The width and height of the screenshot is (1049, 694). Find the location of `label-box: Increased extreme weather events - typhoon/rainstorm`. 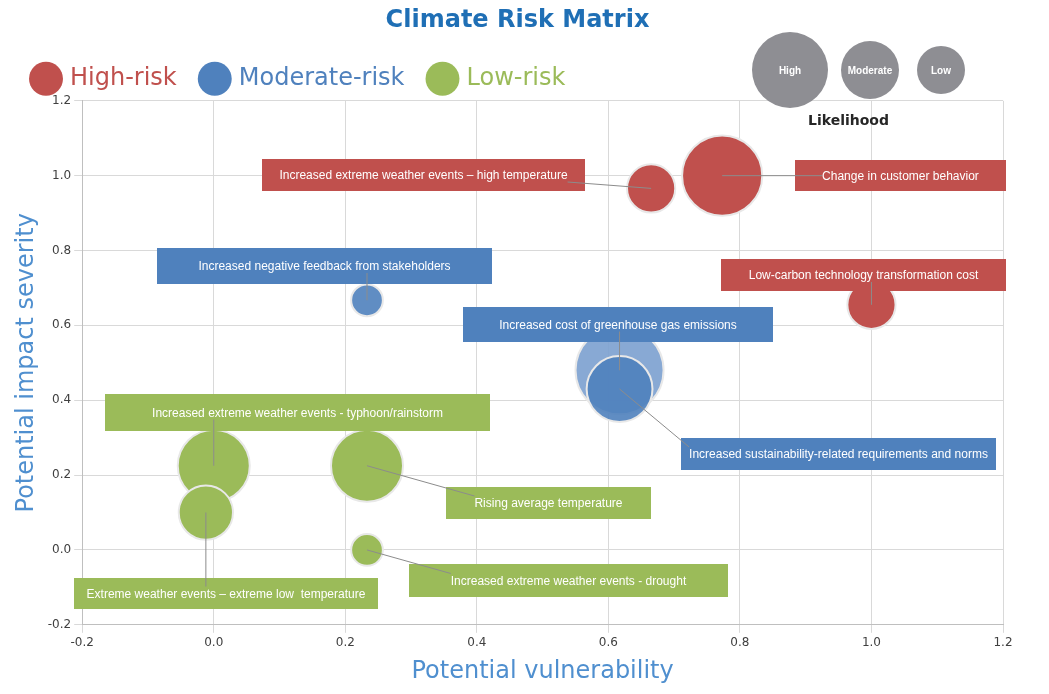

label-box: Increased extreme weather events - typhoon/rainstorm is located at coordinates (297, 412).